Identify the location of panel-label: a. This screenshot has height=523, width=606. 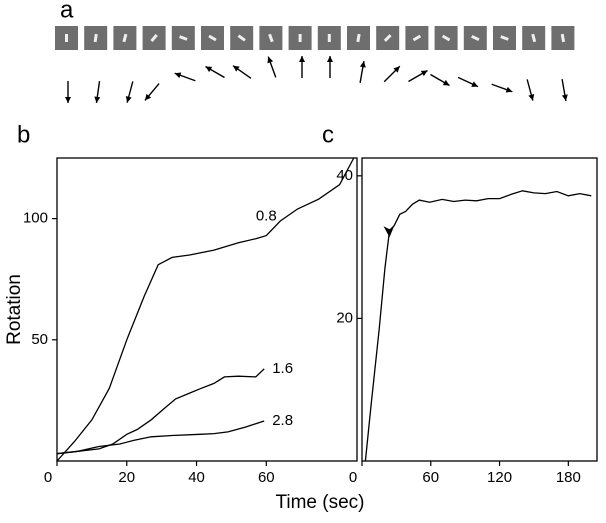
(67, 11).